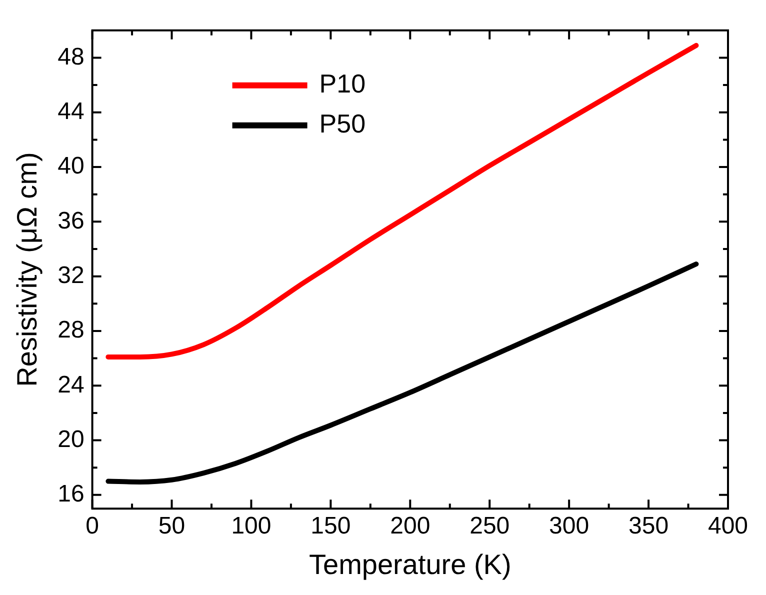 The height and width of the screenshot is (595, 766). What do you see at coordinates (71, 220) in the screenshot?
I see `y-tick-label: 36` at bounding box center [71, 220].